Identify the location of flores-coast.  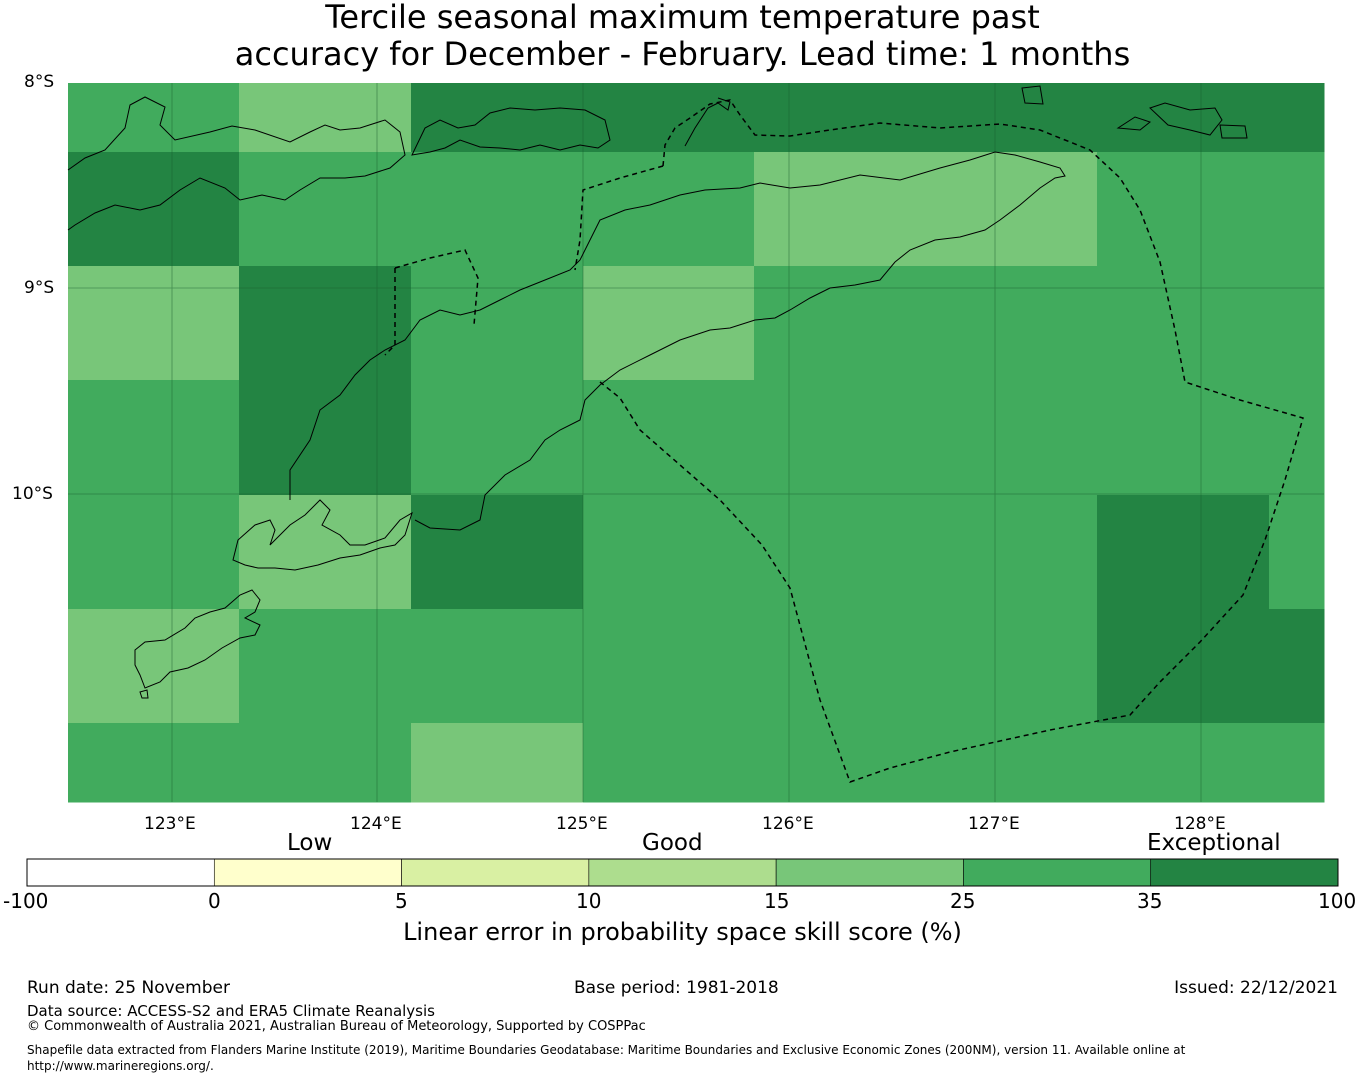
(236, 163).